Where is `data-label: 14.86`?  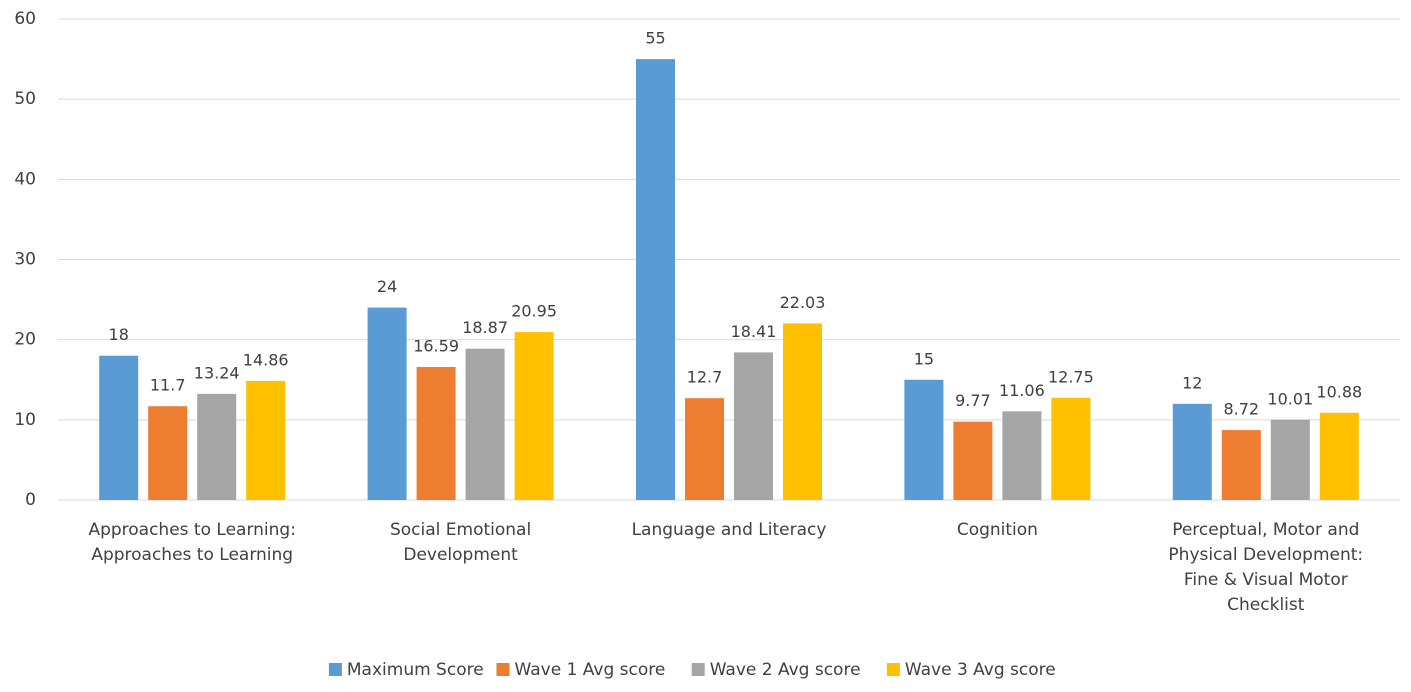 data-label: 14.86 is located at coordinates (266, 359).